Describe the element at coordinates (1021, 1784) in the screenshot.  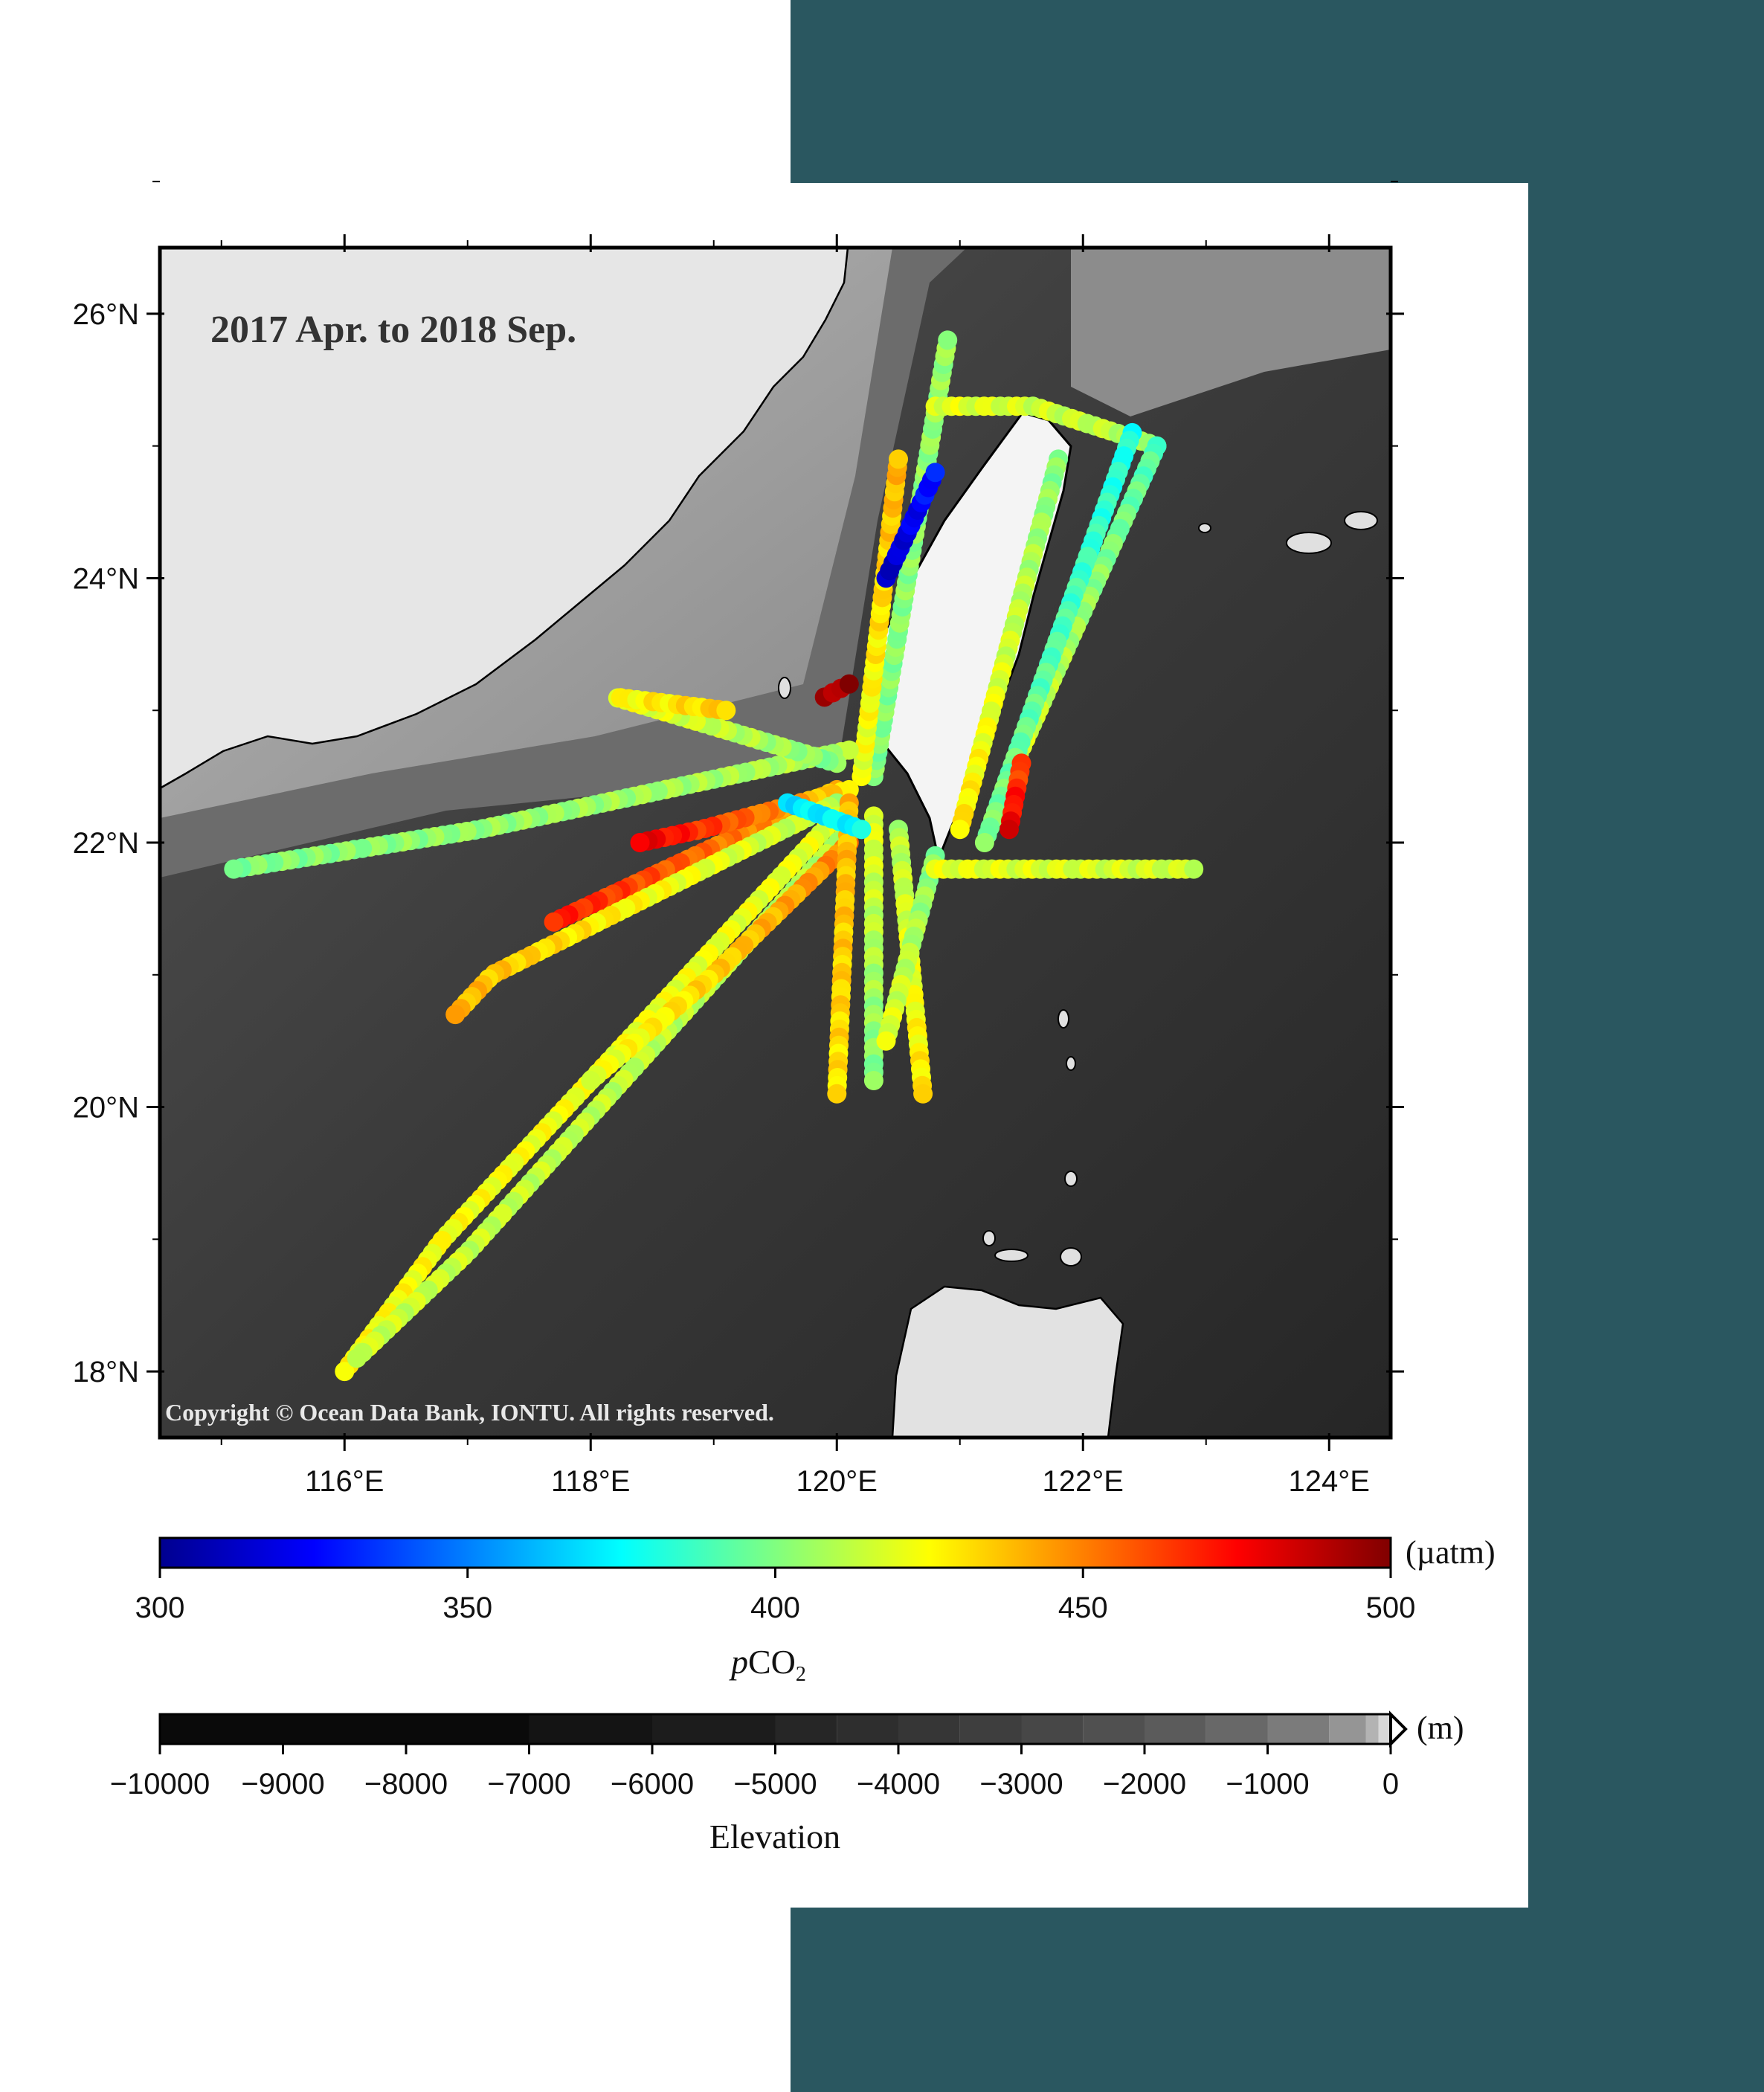
I see `elevation-tick-label: −3000` at that location.